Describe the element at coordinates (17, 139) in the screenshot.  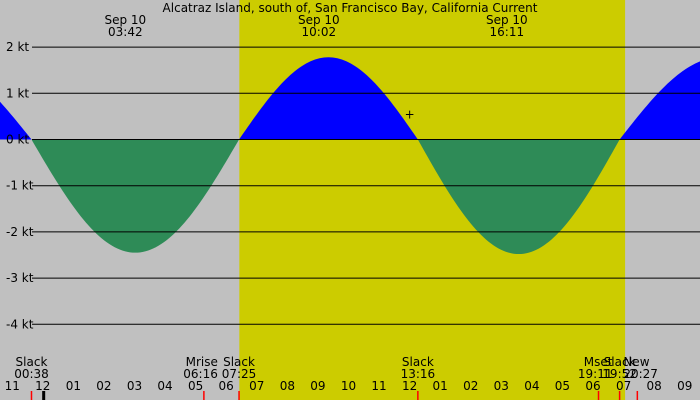
I see `y-tick-label: 0 kt` at that location.